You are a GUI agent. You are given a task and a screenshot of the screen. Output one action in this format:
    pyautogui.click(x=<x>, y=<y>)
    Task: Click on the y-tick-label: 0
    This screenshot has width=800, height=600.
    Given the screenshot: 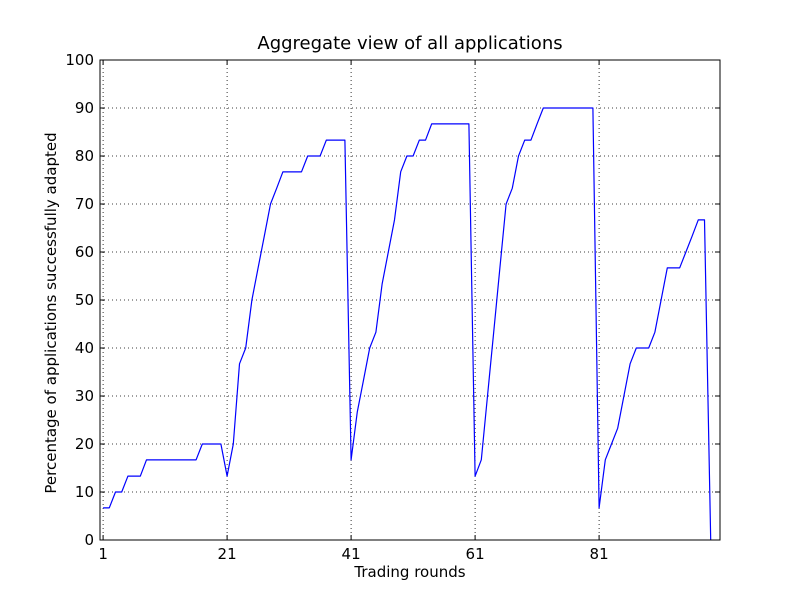 What is the action you would take?
    pyautogui.click(x=89, y=540)
    